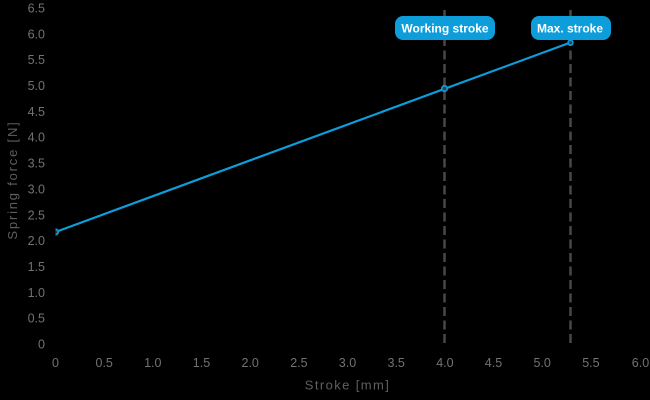 This screenshot has width=650, height=400. What do you see at coordinates (36, 9) in the screenshot?
I see `svg-text: 6.5` at bounding box center [36, 9].